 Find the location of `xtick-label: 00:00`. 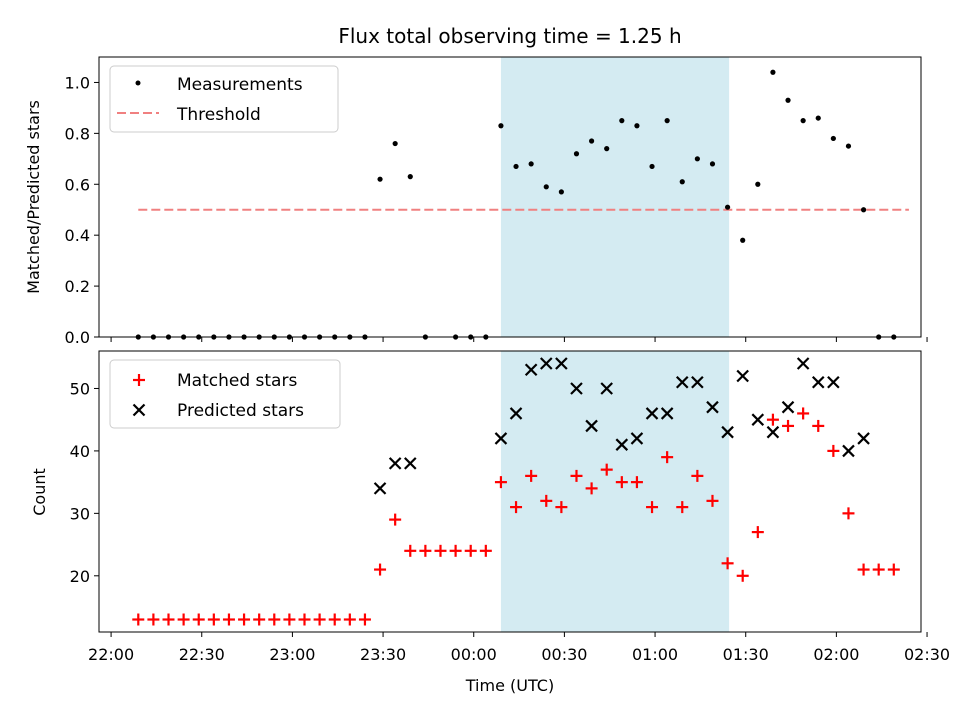

xtick-label: 00:00 is located at coordinates (474, 654).